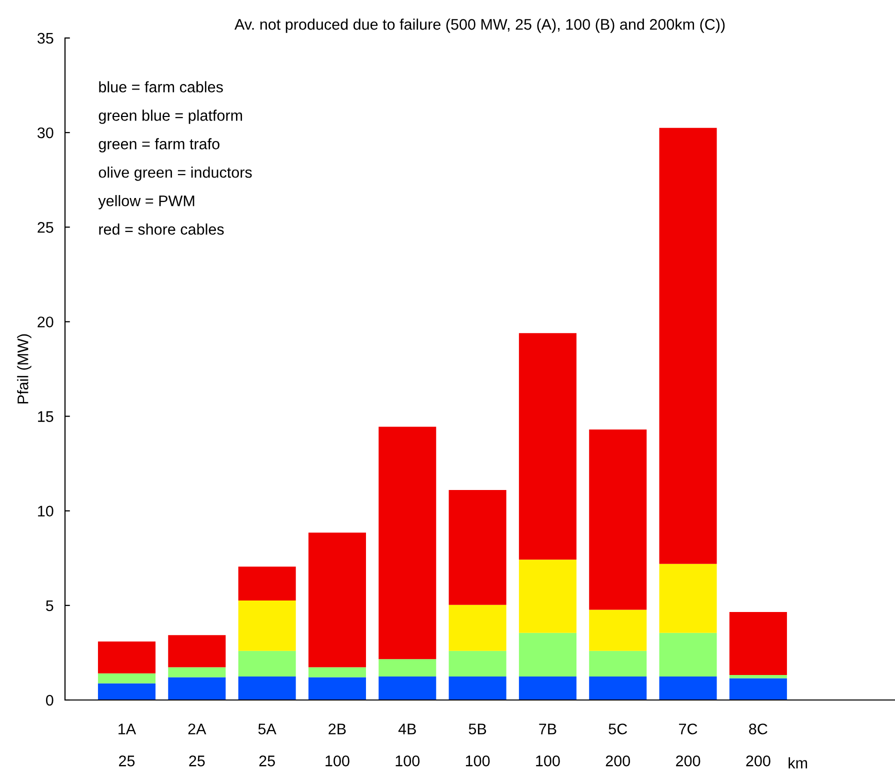 The height and width of the screenshot is (778, 895). What do you see at coordinates (798, 762) in the screenshot?
I see `text: km` at bounding box center [798, 762].